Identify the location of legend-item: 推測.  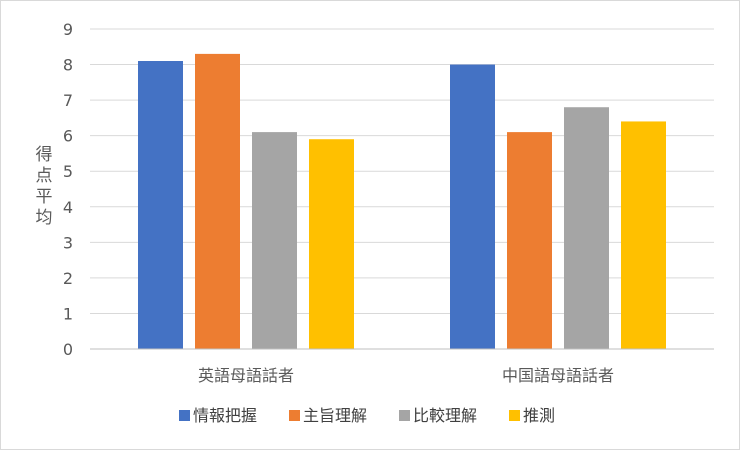
(532, 415).